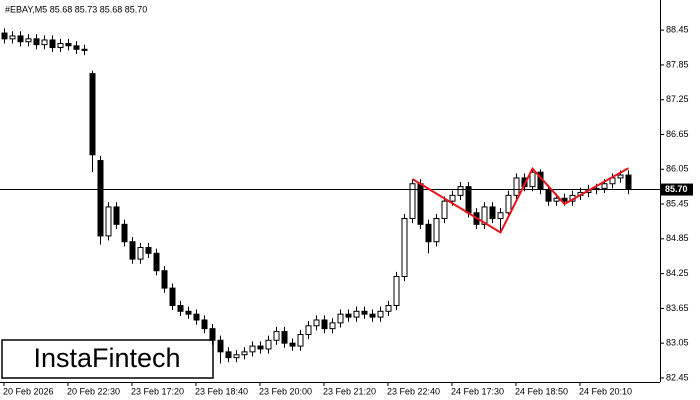  I want to click on x-tick-label: 20 Feb 22:30, so click(93, 391).